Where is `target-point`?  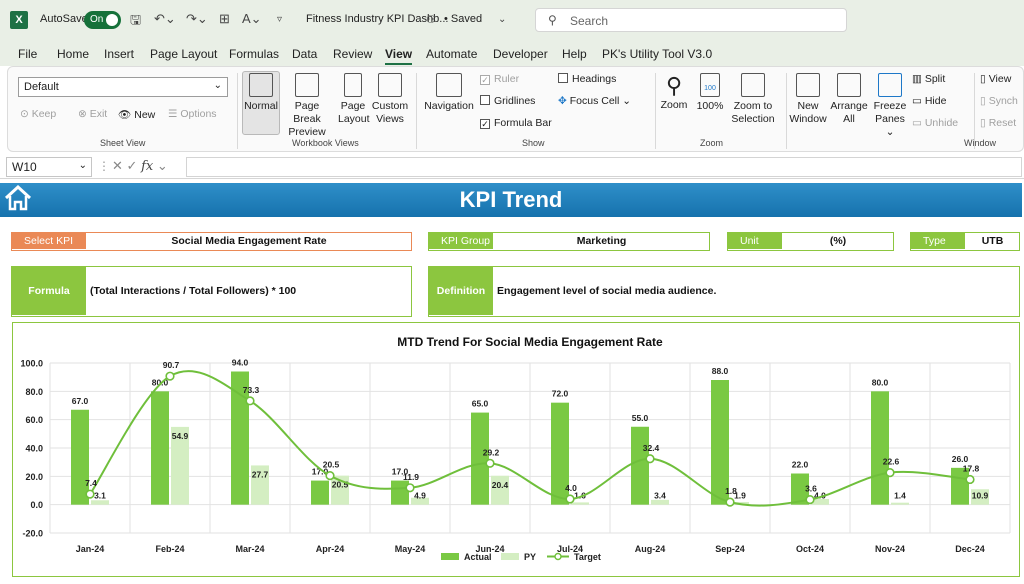
target-point is located at coordinates (330, 476).